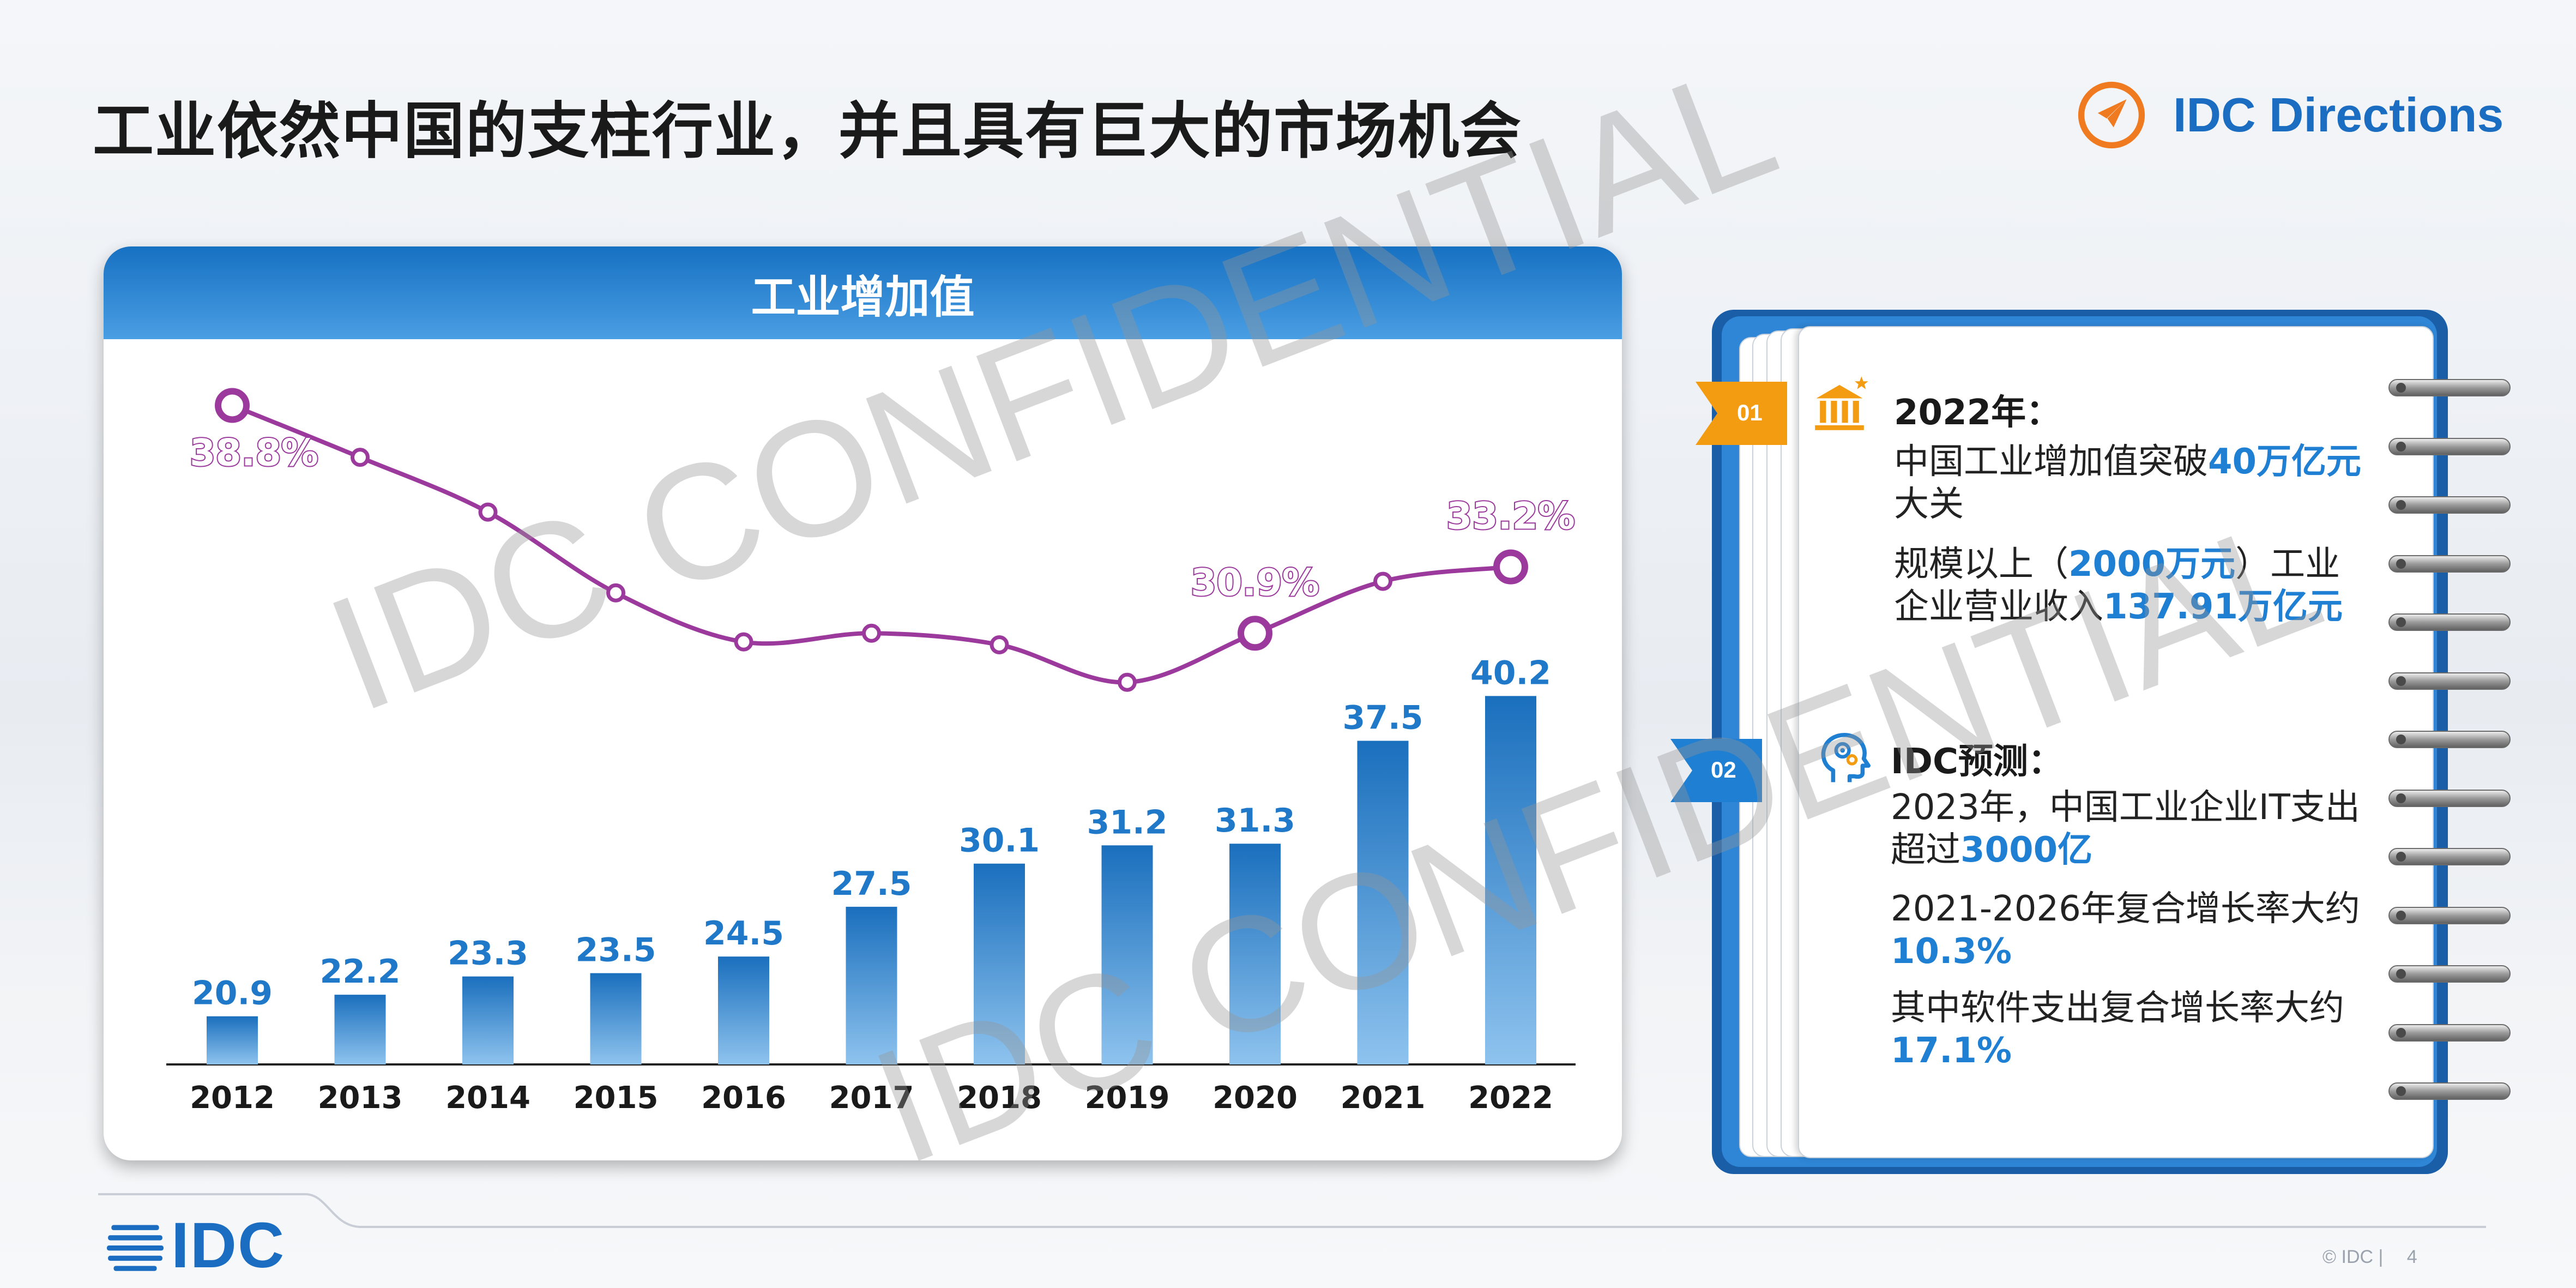  I want to click on section-paragraph: 中国工业增加值突破40万亿元大关, so click(2134, 483).